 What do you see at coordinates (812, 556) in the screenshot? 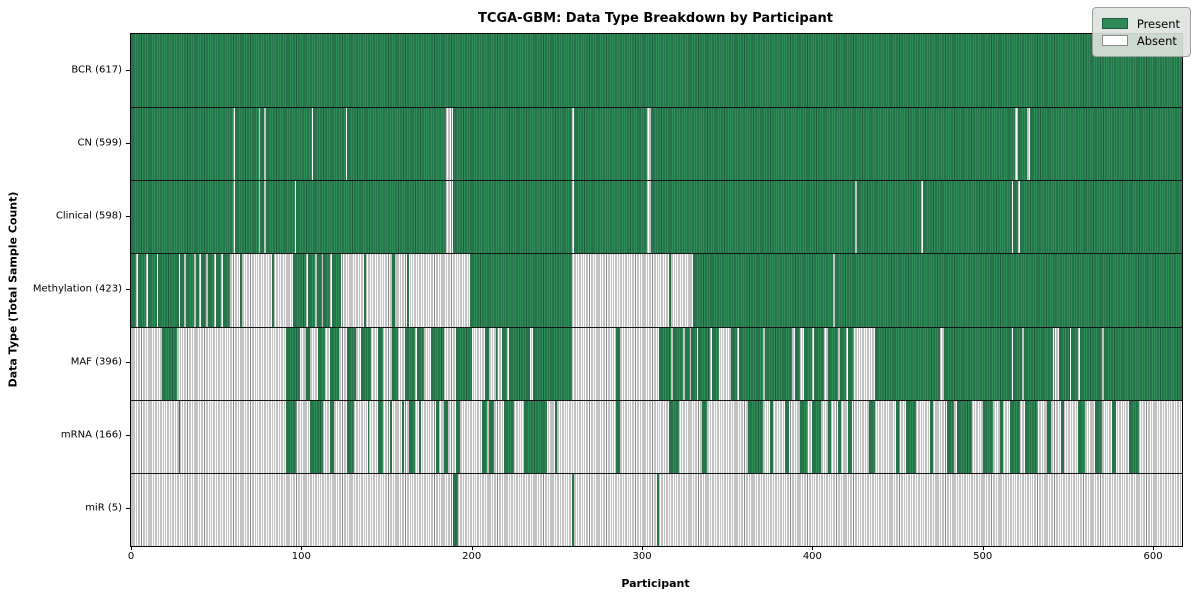
I see `x-tick-label-400: 400` at bounding box center [812, 556].